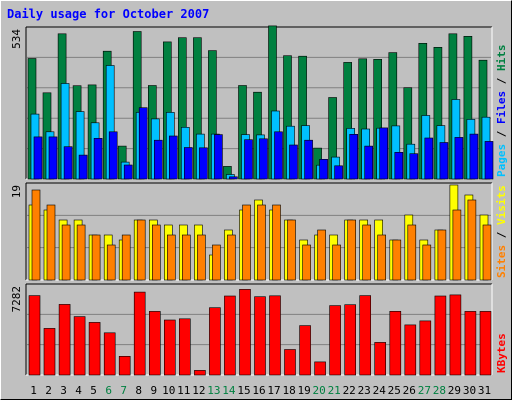  Describe the element at coordinates (273, 390) in the screenshot. I see `x-tick-label: 17` at that location.